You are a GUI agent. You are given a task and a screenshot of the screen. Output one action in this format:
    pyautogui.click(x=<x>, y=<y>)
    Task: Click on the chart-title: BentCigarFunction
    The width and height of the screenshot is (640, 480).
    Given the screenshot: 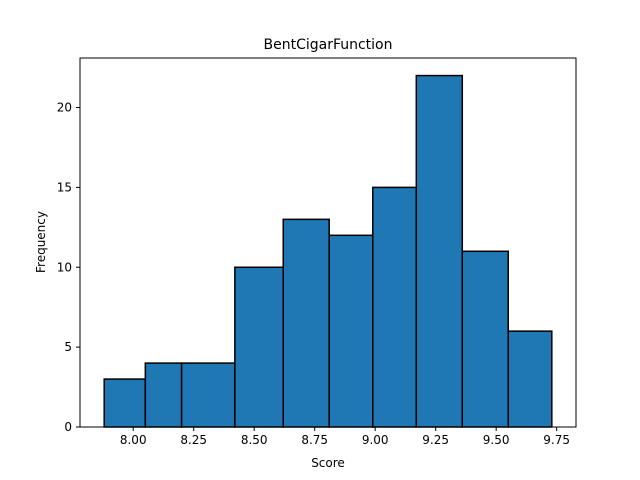 What is the action you would take?
    pyautogui.click(x=327, y=45)
    